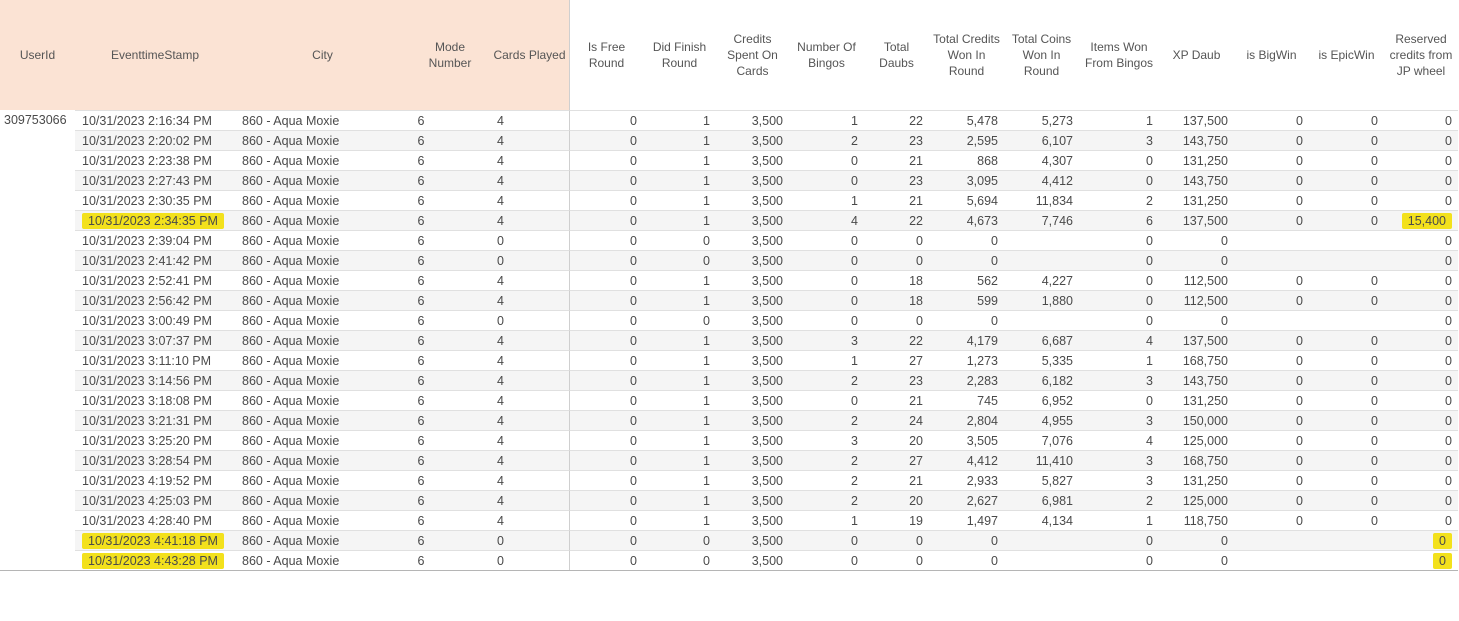 This screenshot has width=1459, height=621. I want to click on cell-r17-items-won-from-bingos: 4, so click(1119, 440).